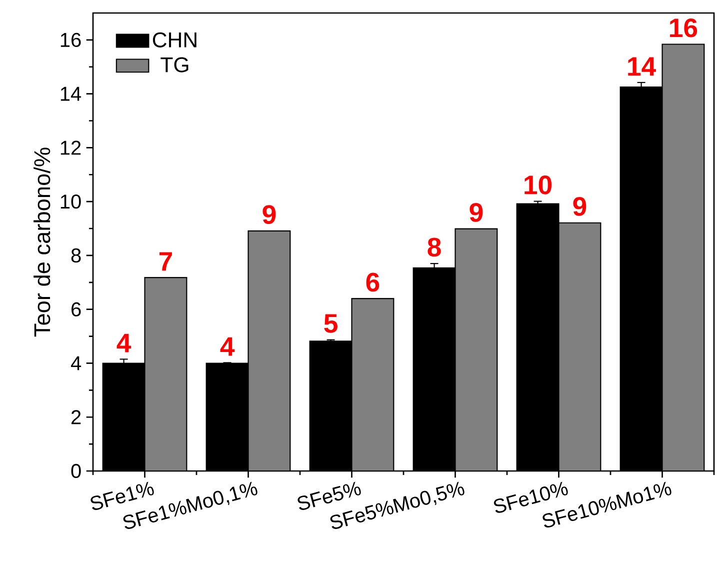 The image size is (718, 567). What do you see at coordinates (684, 28) in the screenshot?
I see `data-label: 16` at bounding box center [684, 28].